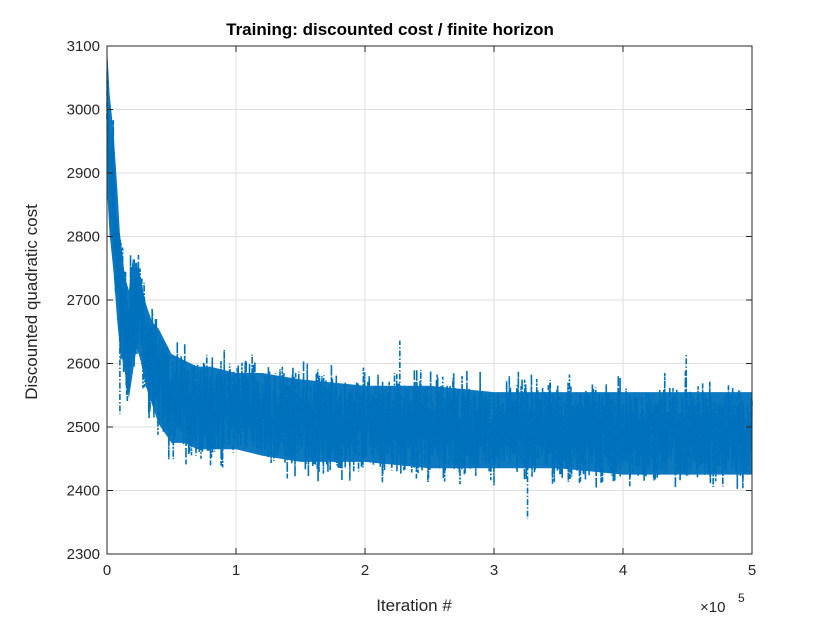  What do you see at coordinates (752, 570) in the screenshot?
I see `x-tick-label: 5` at bounding box center [752, 570].